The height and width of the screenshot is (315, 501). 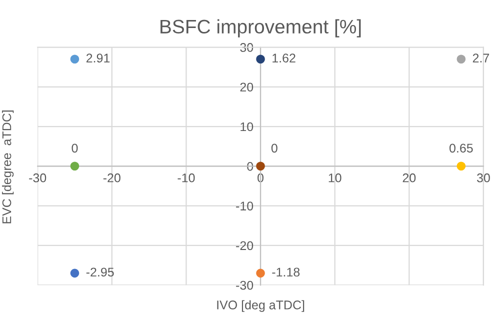 I want to click on x-tick-label: -30, so click(x=37, y=177).